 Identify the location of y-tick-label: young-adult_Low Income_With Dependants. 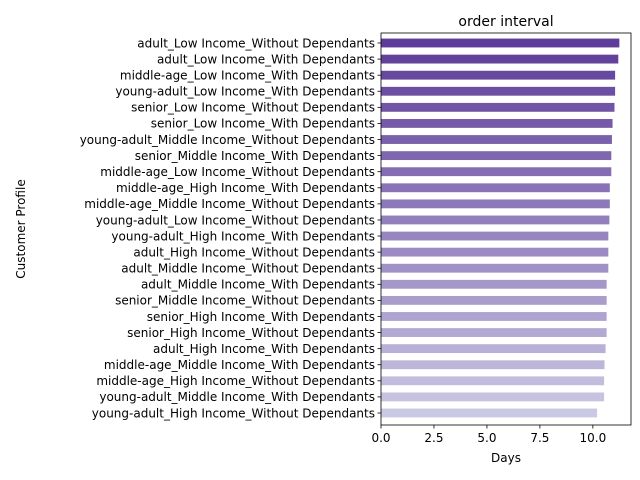
(245, 92).